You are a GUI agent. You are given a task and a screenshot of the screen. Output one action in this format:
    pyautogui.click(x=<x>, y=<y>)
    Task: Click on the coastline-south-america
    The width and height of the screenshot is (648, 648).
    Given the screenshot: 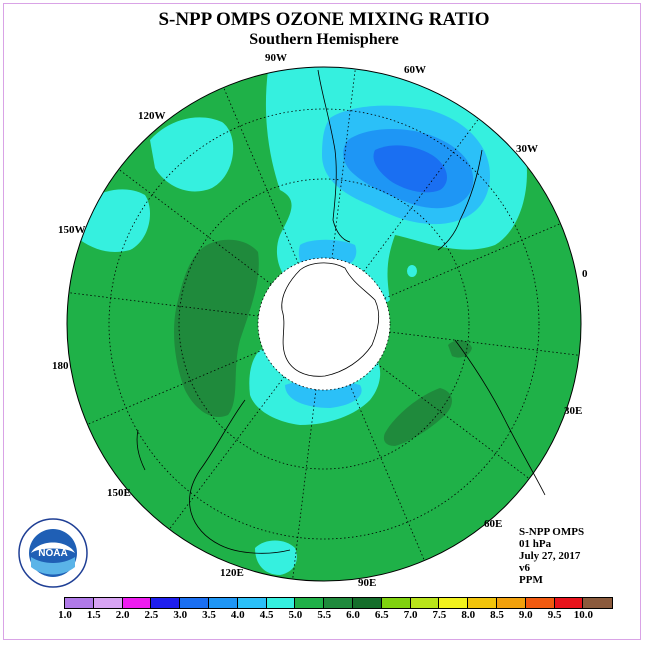 What is the action you would take?
    pyautogui.click(x=334, y=156)
    